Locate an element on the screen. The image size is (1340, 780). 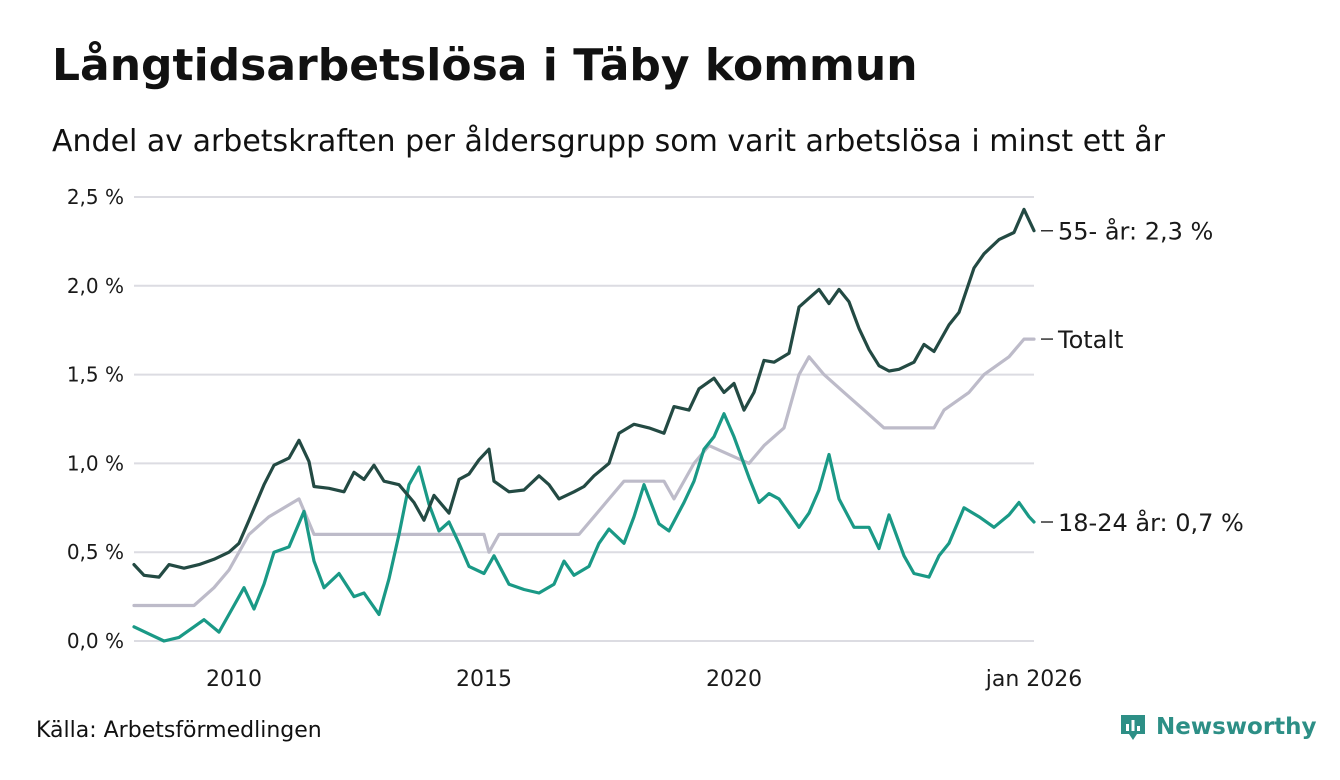
source-note: Källa: Arbetsförmedlingen is located at coordinates (179, 730).